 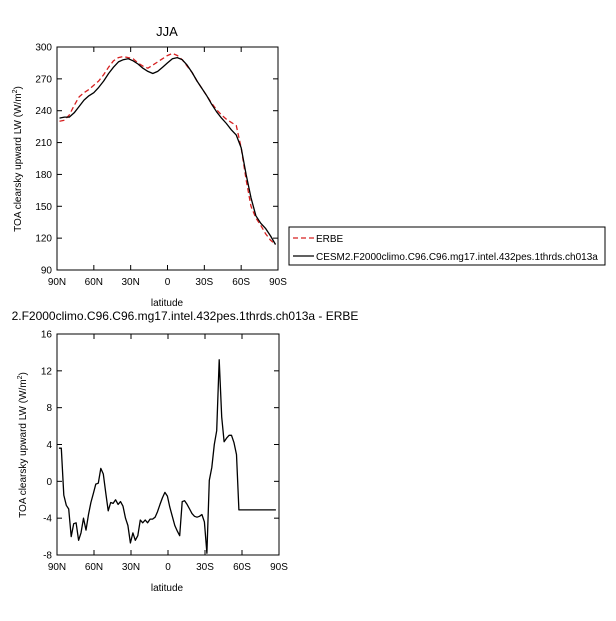 I want to click on chart1-x-tick-label: 60N, so click(x=94, y=282).